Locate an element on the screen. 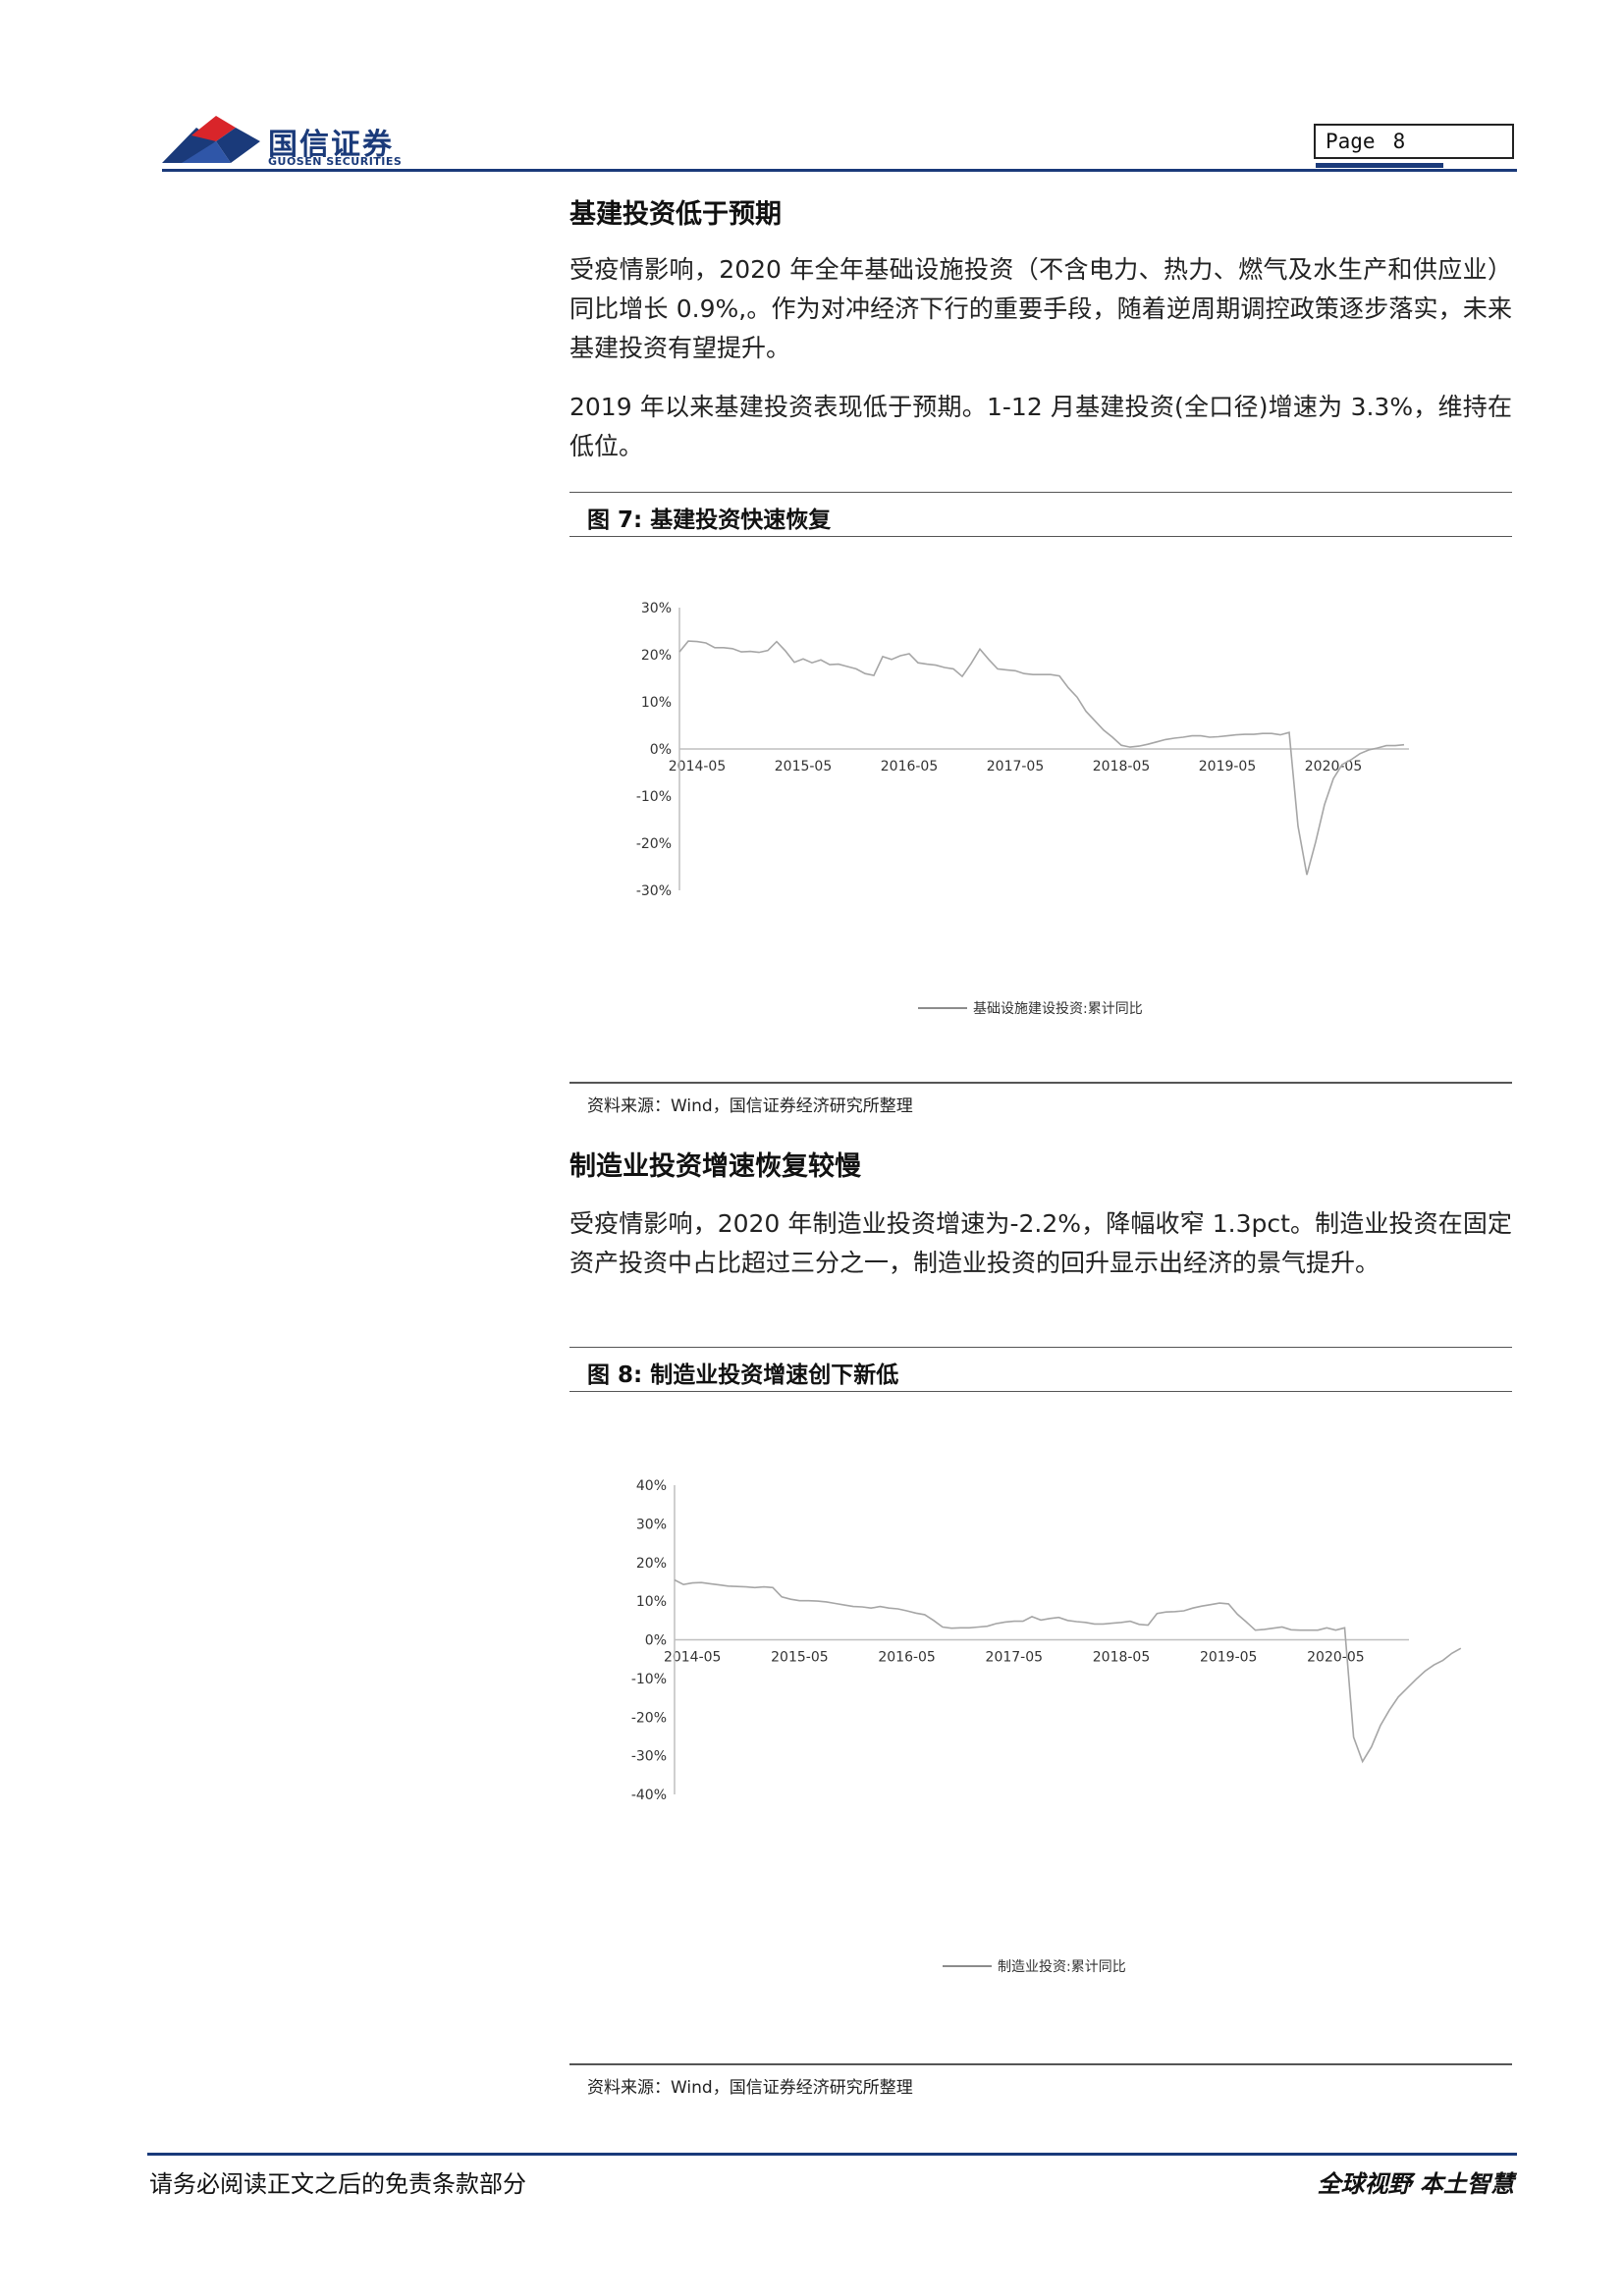  y-tick-label: 40% is located at coordinates (651, 1486).